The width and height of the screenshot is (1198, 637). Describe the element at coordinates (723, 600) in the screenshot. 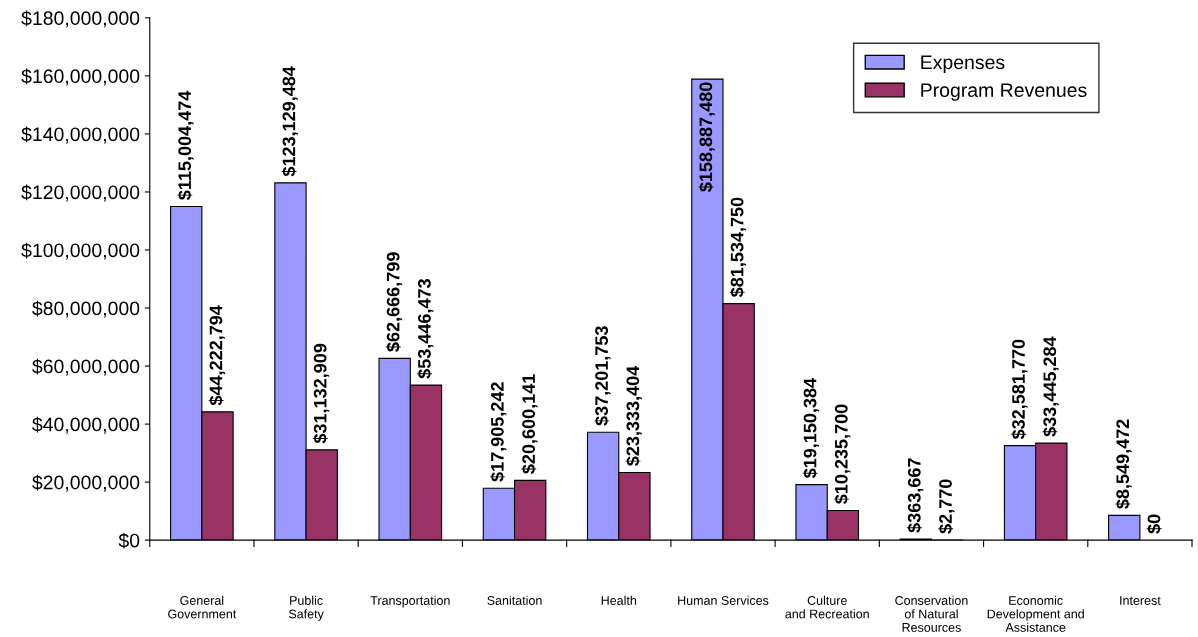

I see `x-tick-label: Human Services` at that location.